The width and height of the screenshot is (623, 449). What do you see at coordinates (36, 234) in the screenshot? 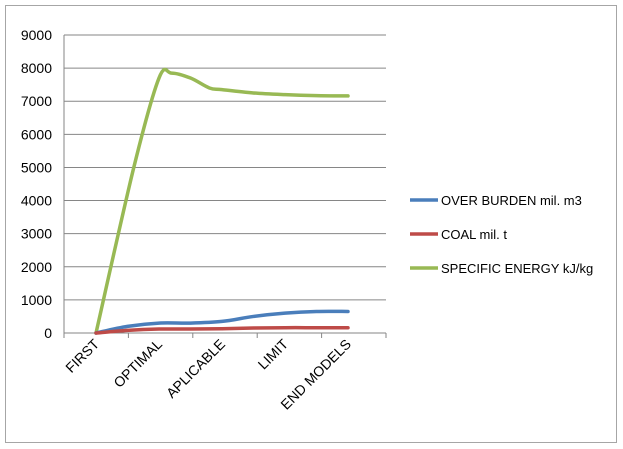
I see `y-tick-label: 3000` at bounding box center [36, 234].